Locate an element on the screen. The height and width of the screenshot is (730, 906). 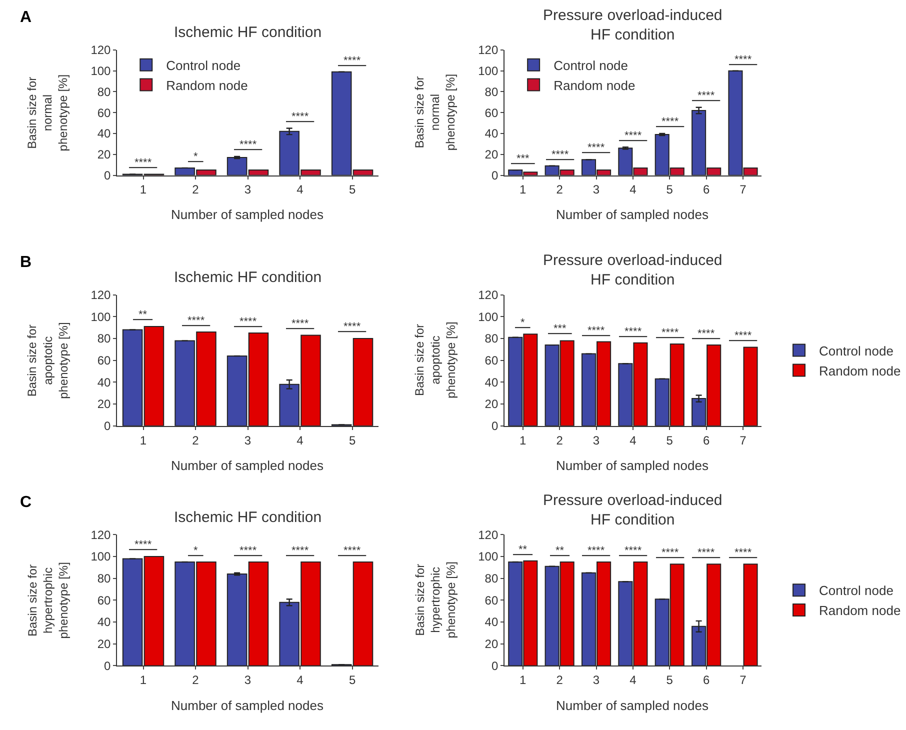
y-axis-title: Basin size for normal phenotype [%] is located at coordinates (435, 112).